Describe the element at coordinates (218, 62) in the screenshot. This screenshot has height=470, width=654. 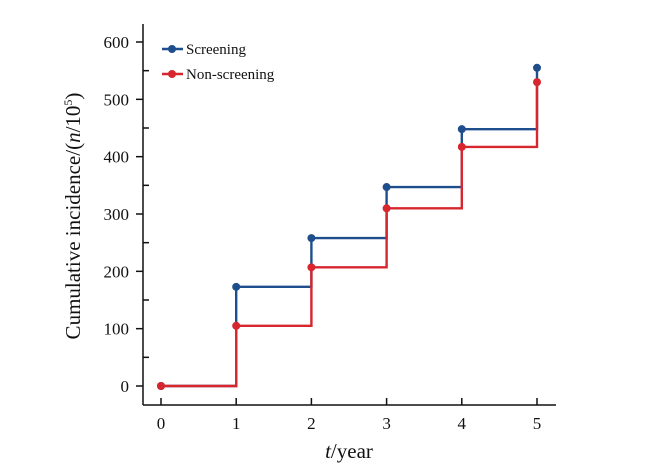
I see `legend: Screening Non-screening` at that location.